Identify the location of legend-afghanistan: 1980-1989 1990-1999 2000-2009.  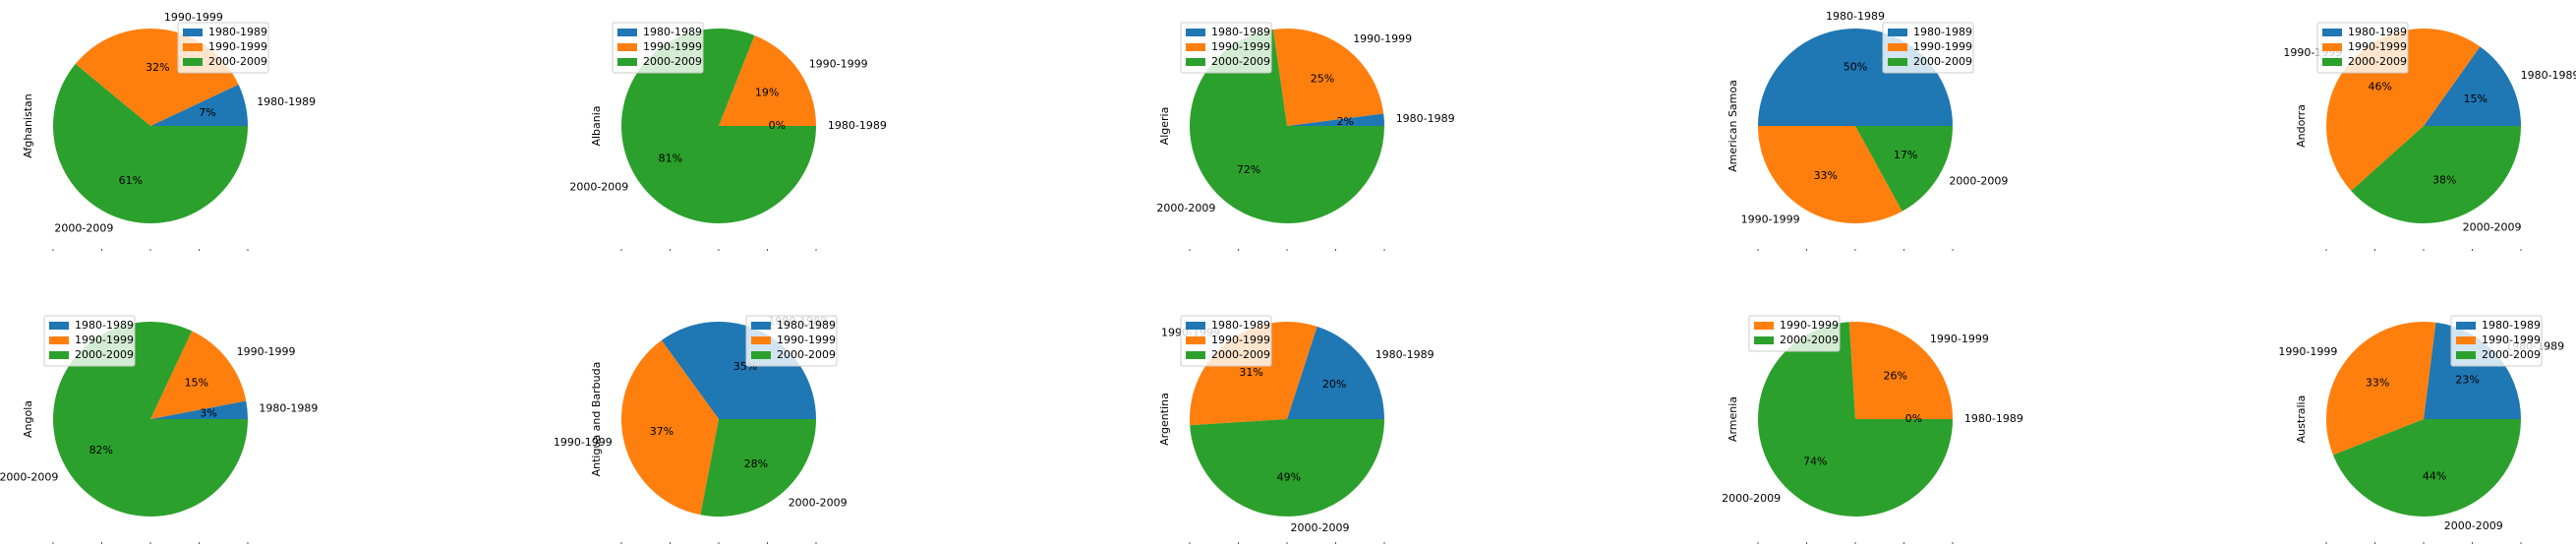
(223, 48).